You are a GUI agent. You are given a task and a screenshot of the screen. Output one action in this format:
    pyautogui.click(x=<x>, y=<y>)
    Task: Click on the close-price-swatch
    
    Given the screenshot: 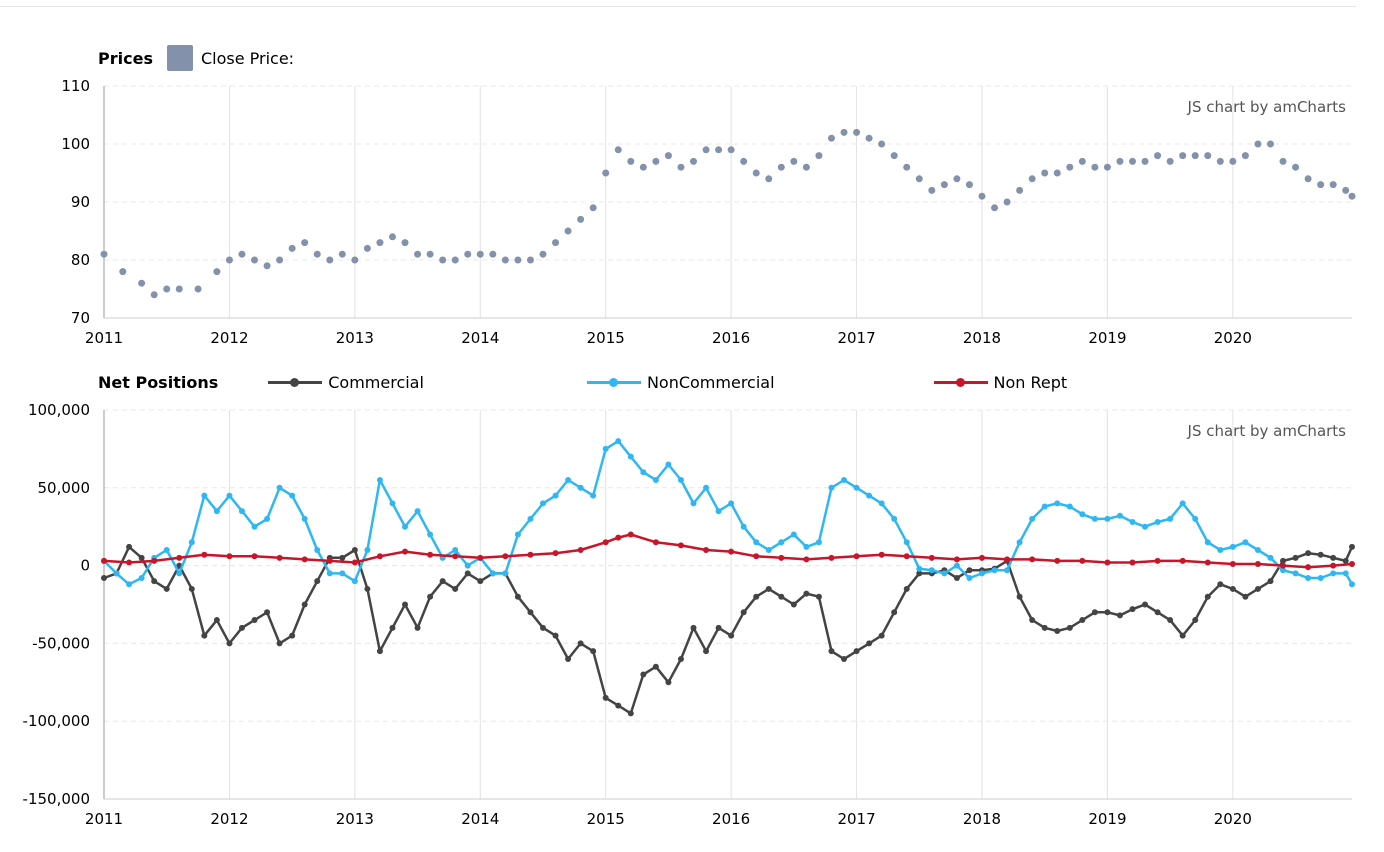 What is the action you would take?
    pyautogui.click(x=179, y=58)
    